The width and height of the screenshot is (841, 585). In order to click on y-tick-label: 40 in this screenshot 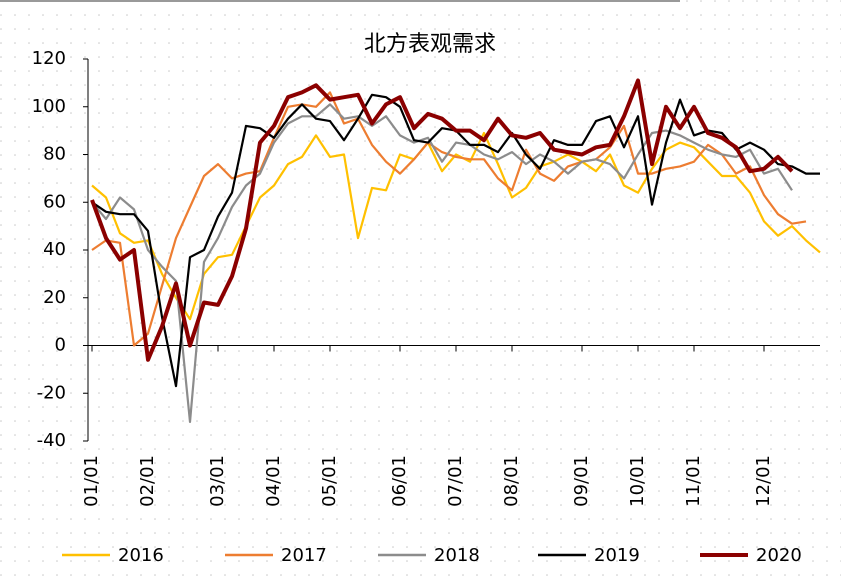, I will do `click(54, 249)`.